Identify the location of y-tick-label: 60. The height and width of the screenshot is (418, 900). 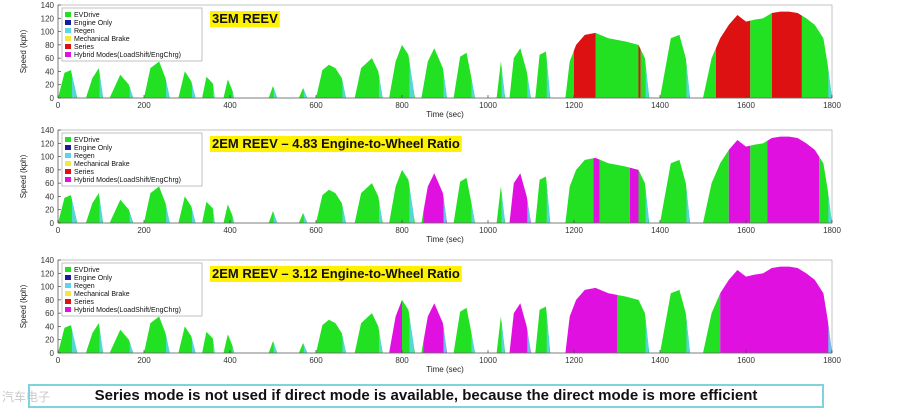
(49, 183).